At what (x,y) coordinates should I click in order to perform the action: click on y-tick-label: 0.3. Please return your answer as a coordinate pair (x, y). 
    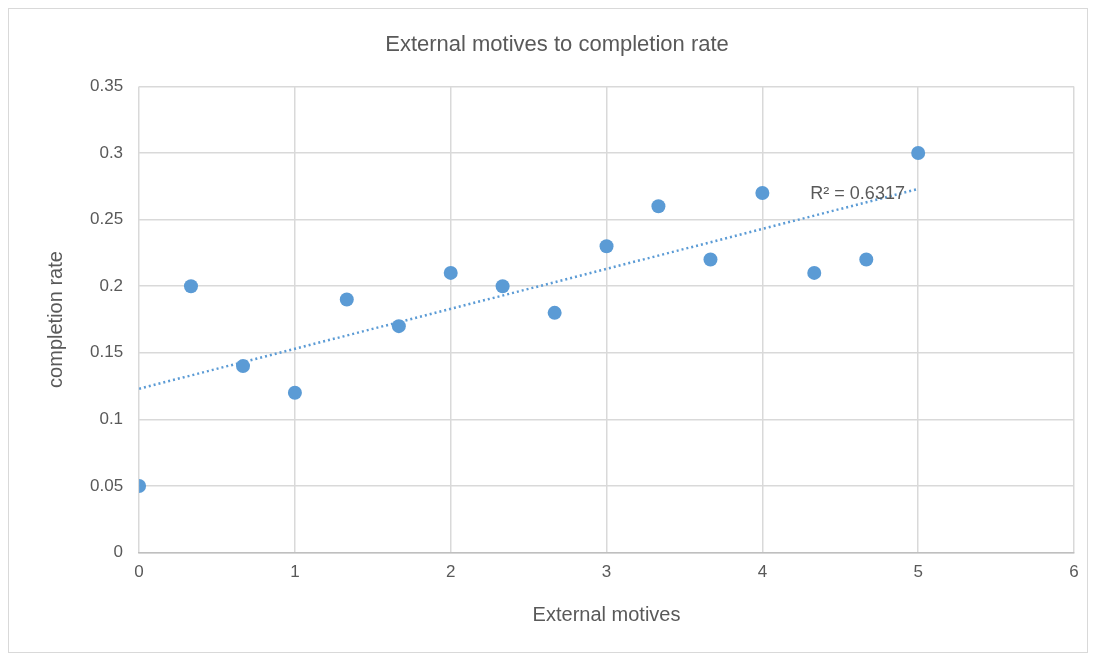
    Looking at the image, I should click on (111, 152).